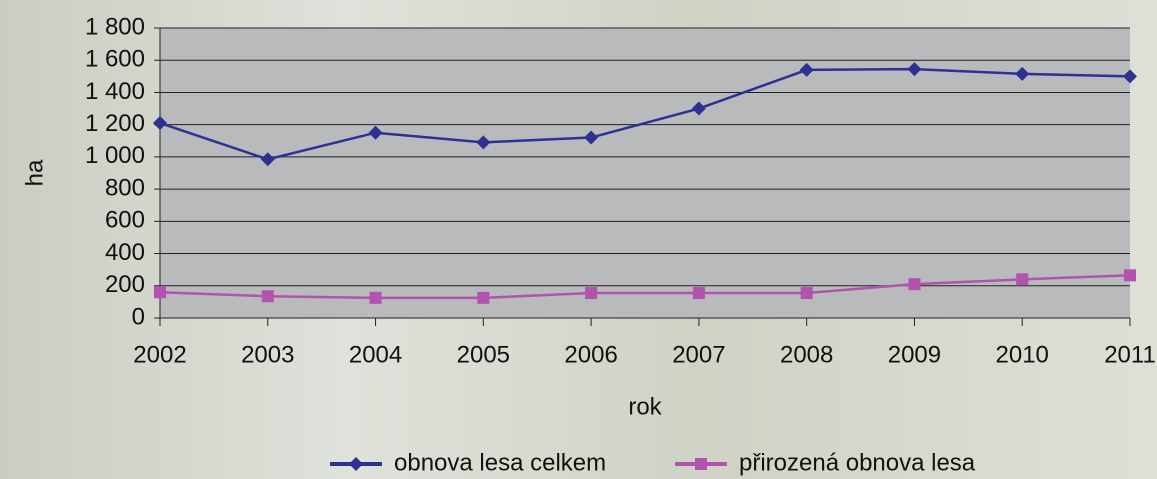 Image resolution: width=1157 pixels, height=479 pixels. Describe the element at coordinates (914, 354) in the screenshot. I see `x-tick-label: 2009` at that location.